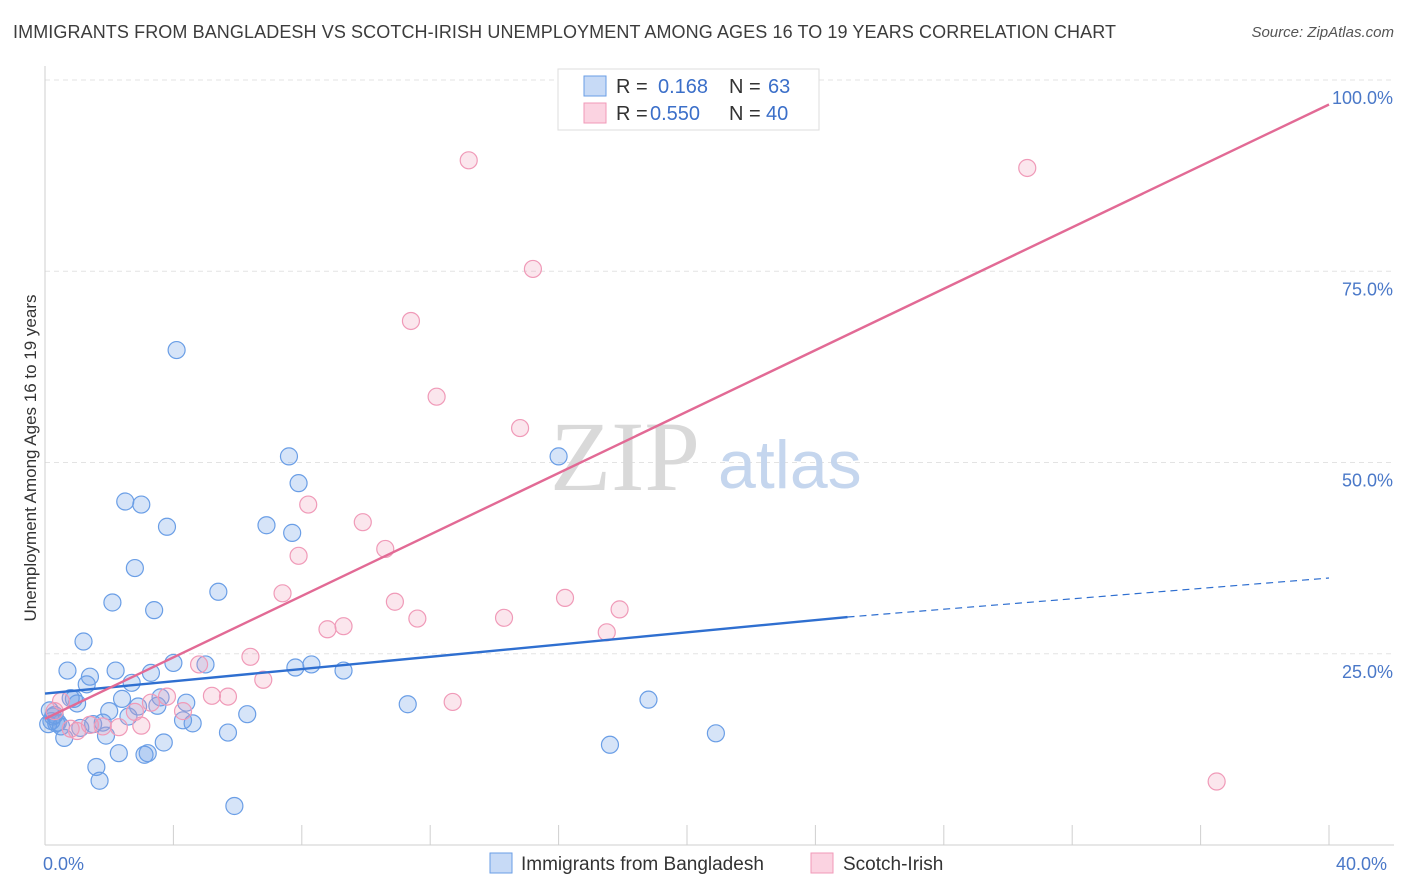 Image resolution: width=1406 pixels, height=892 pixels. What do you see at coordinates (501, 863) in the screenshot?
I see `bottom-legend-swatch-bangladesh` at bounding box center [501, 863].